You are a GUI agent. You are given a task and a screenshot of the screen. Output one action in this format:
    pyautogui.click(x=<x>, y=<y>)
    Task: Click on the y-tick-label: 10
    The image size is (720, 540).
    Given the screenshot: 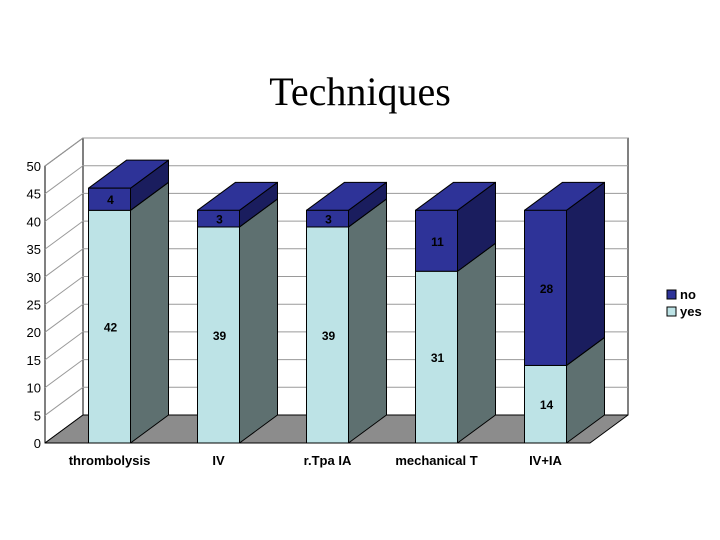 What is the action you would take?
    pyautogui.click(x=34, y=388)
    